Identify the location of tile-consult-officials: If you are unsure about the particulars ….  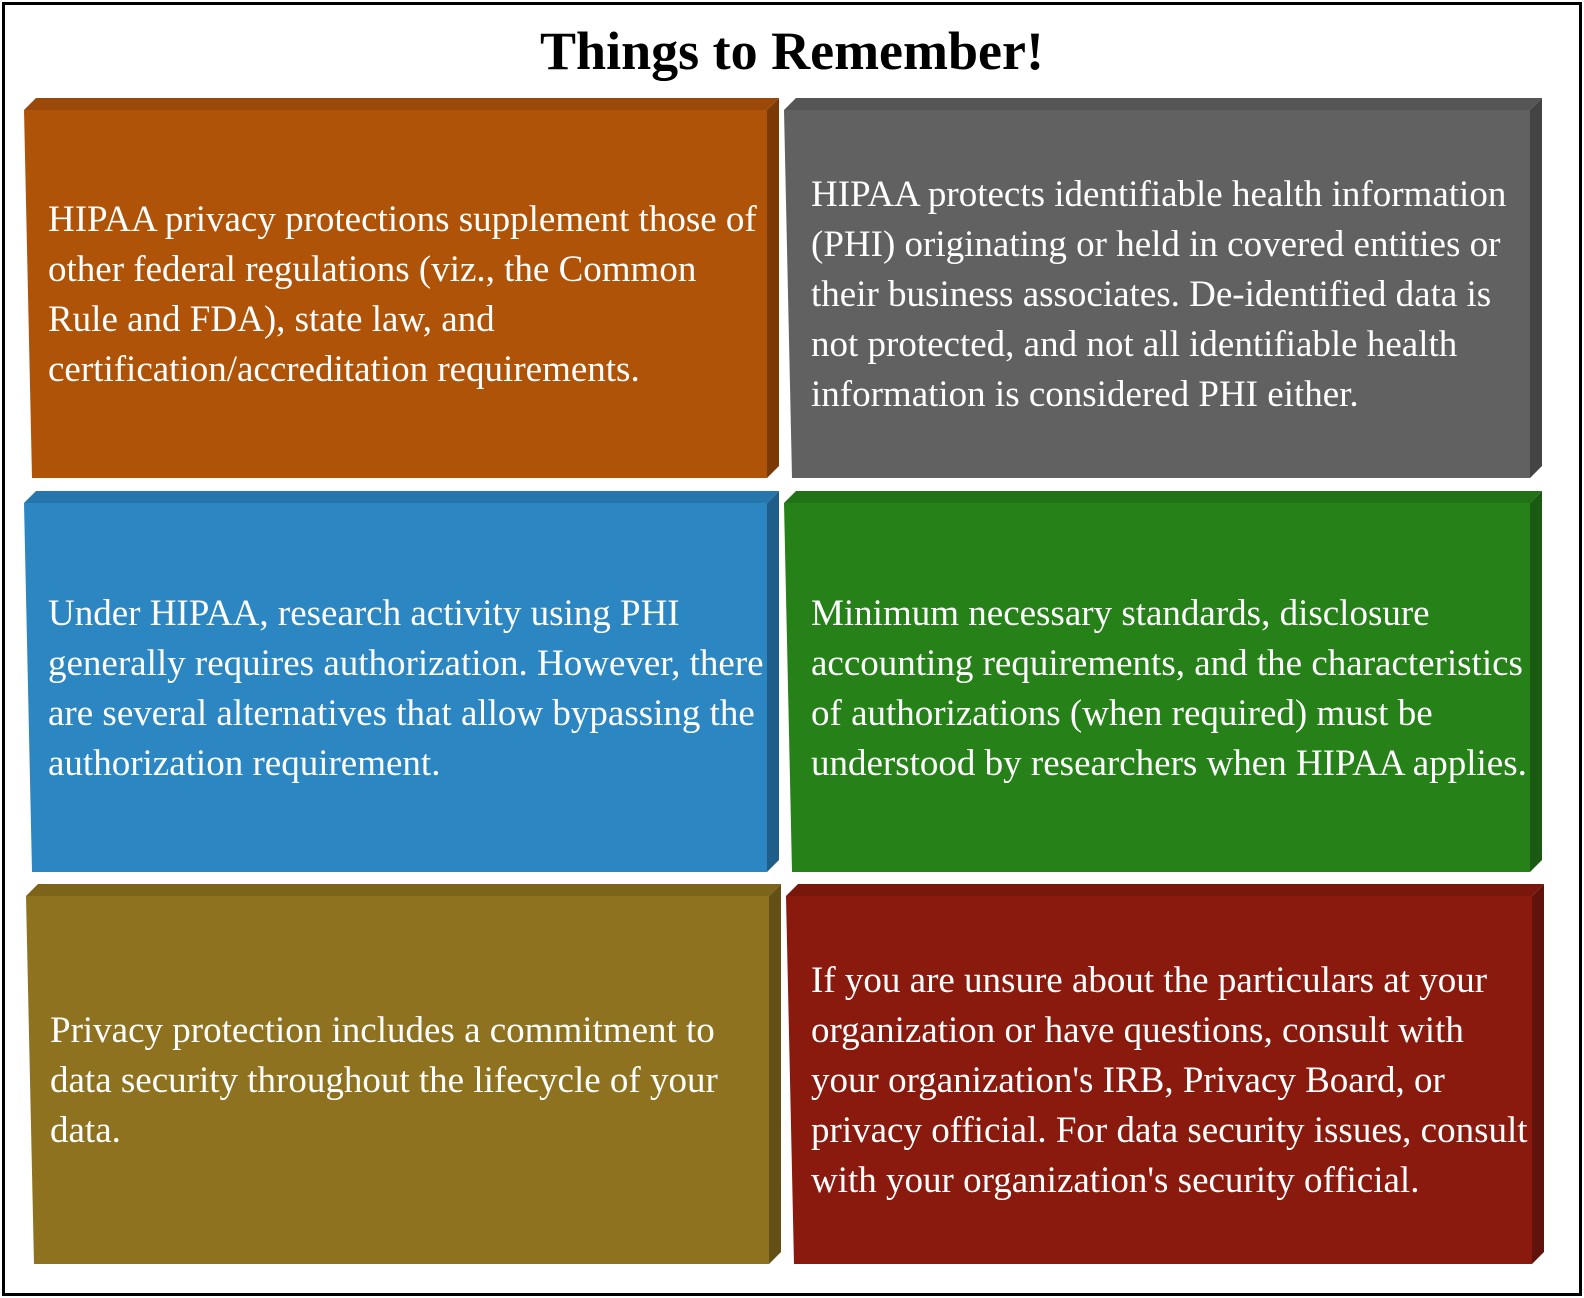
(1165, 1074).